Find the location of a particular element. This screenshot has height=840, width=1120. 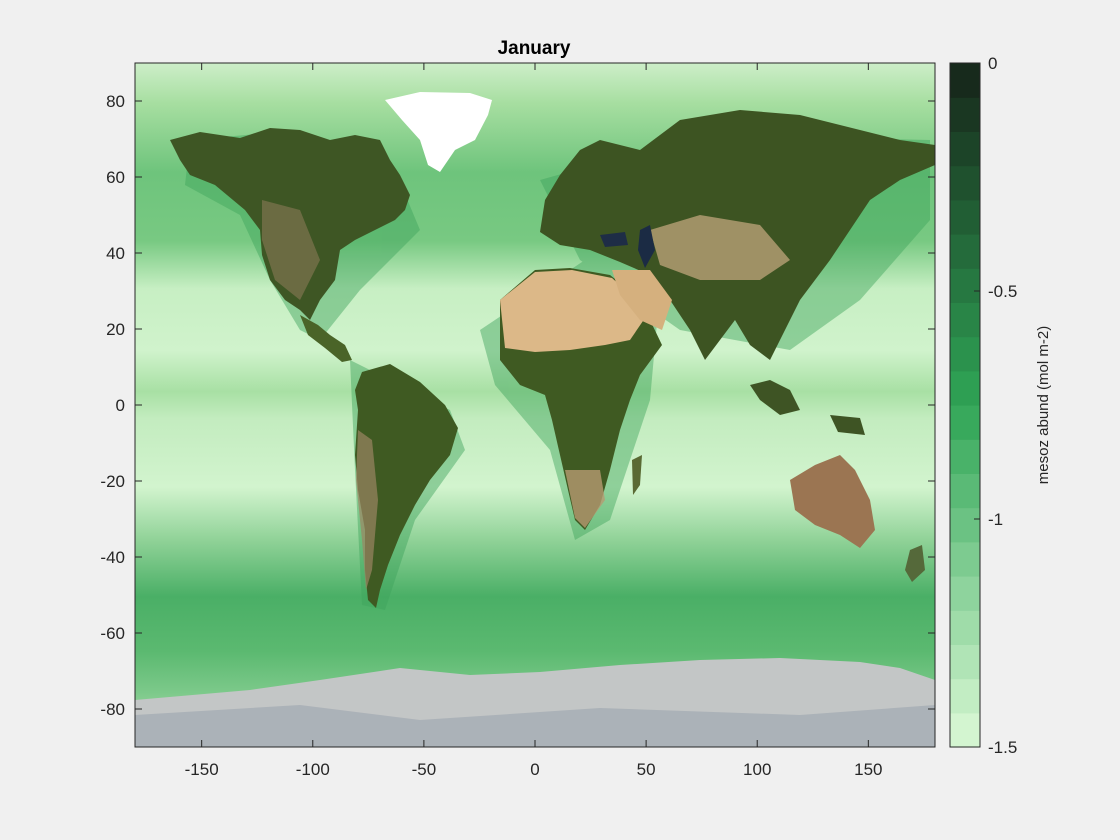

greenland-ice is located at coordinates (438, 132).